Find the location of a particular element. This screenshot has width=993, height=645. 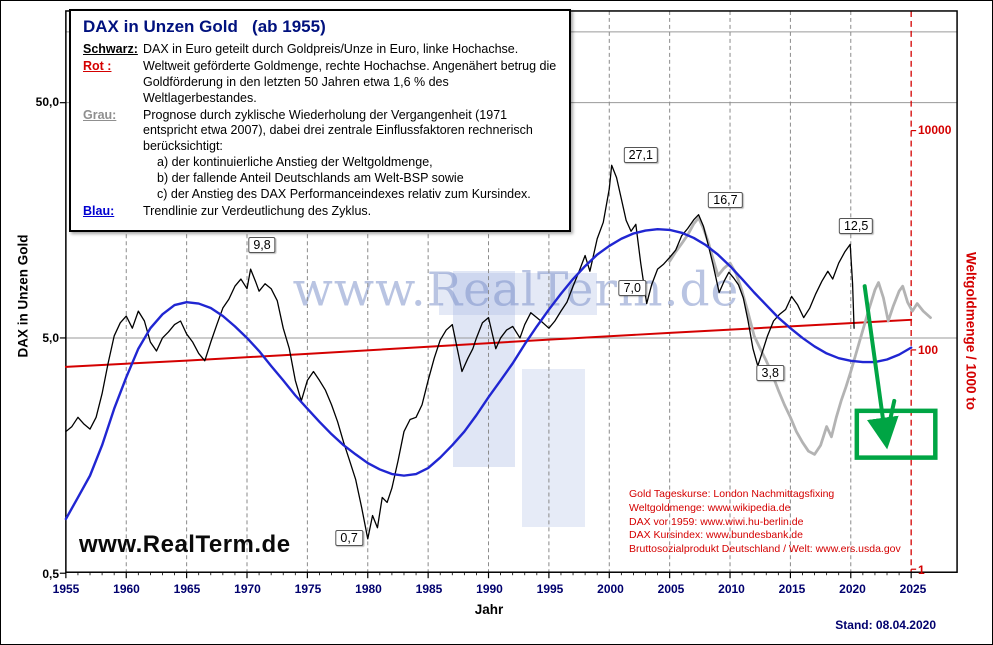

source-line: DAX vor 1959: www.wiwi.hu-berlin.de is located at coordinates (716, 521).